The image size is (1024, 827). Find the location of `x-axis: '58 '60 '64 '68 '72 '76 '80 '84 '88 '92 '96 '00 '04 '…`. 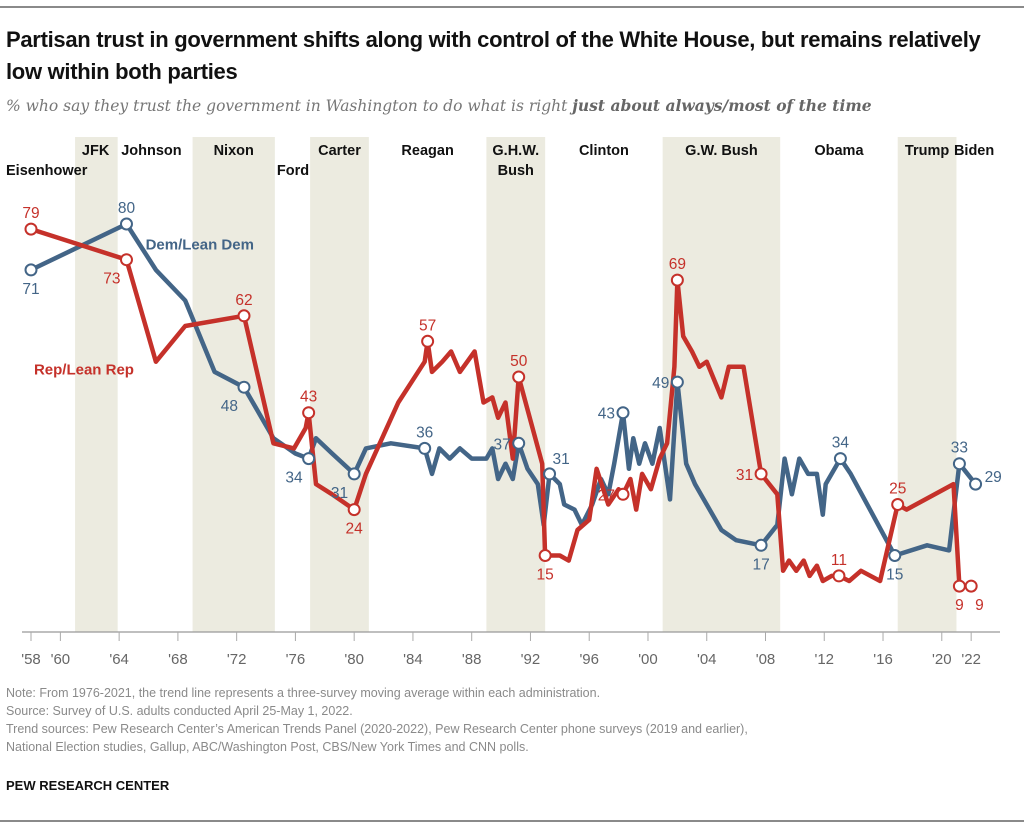

x-axis: '58 '60 '64 '68 '72 '76 '80 '84 '88 '92 '96 '00 '04 '… is located at coordinates (510, 649).